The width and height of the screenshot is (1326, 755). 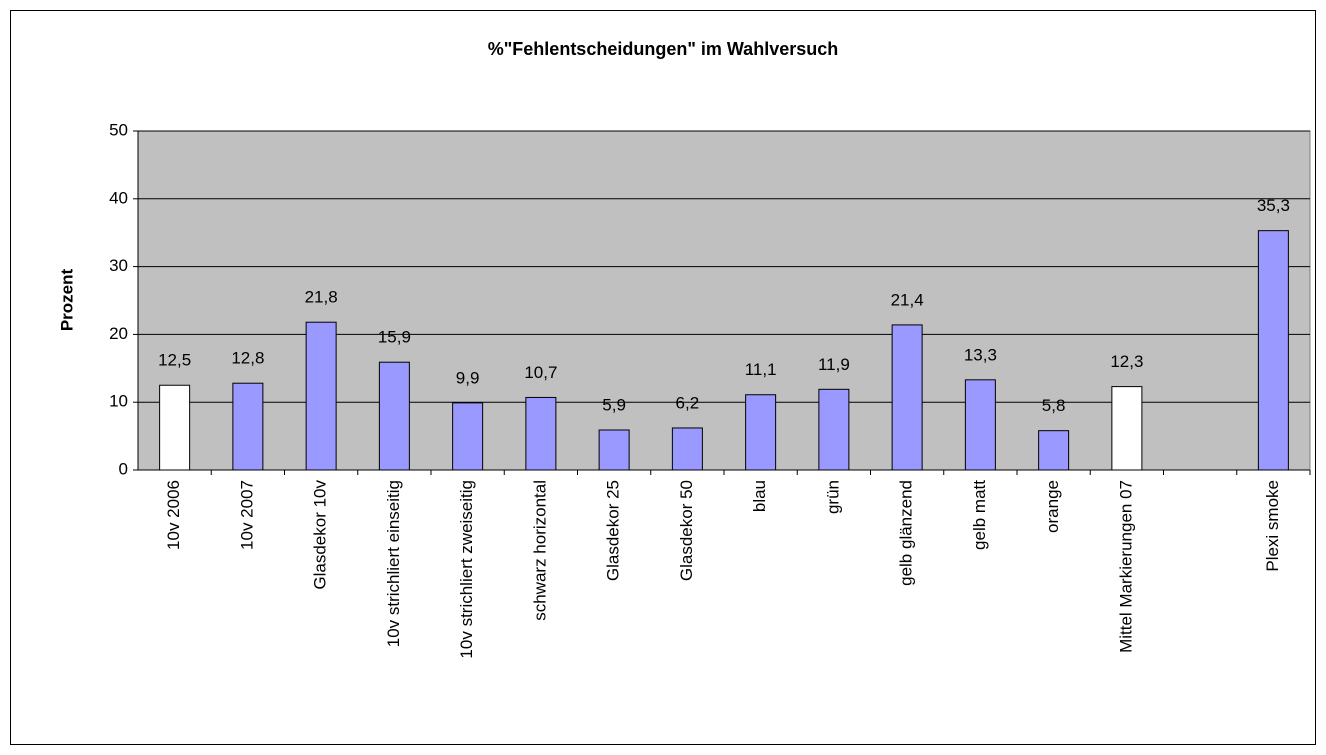 I want to click on data-label: 13,3, so click(x=980, y=354).